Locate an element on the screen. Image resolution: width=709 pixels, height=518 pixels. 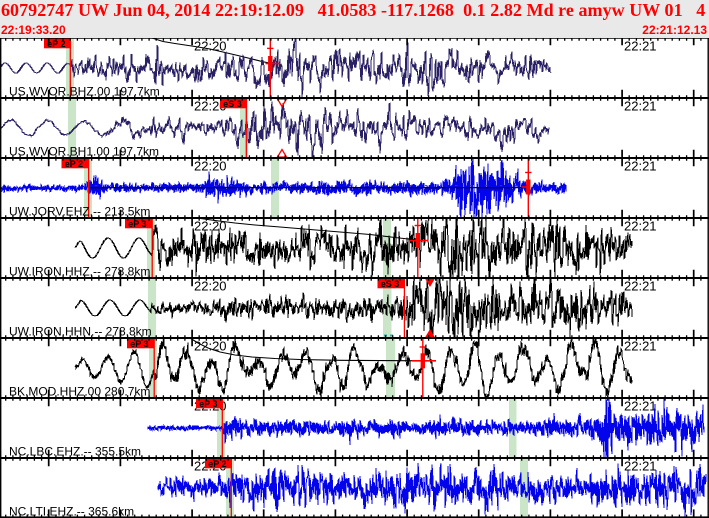
svg-text: UW.JORV.EHZ.-- 213.5km is located at coordinates (79, 211).